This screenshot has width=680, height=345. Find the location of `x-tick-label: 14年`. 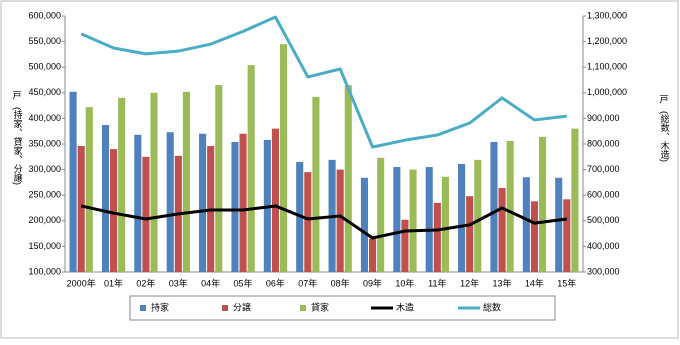

x-tick-label: 14年 is located at coordinates (534, 282).